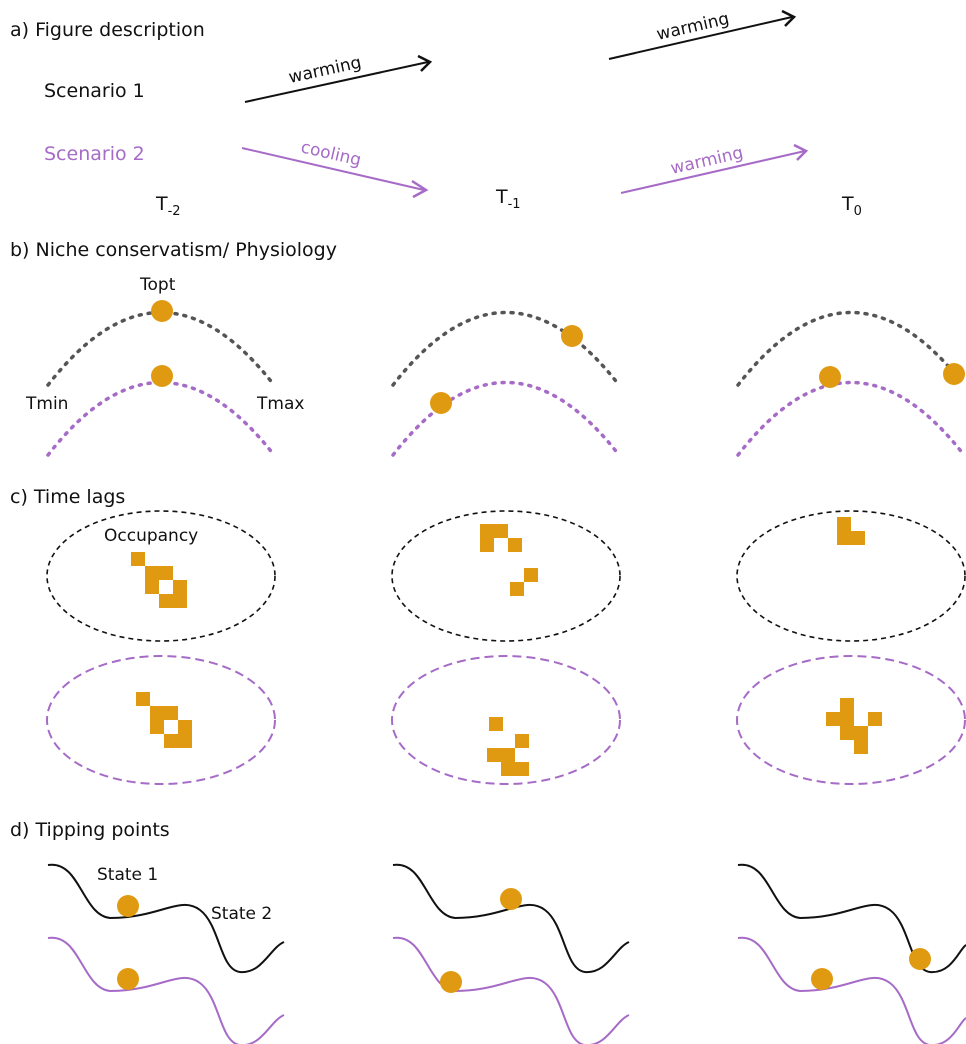 The image size is (966, 1044). I want to click on section-d-title: d) Tipping points, so click(90, 830).